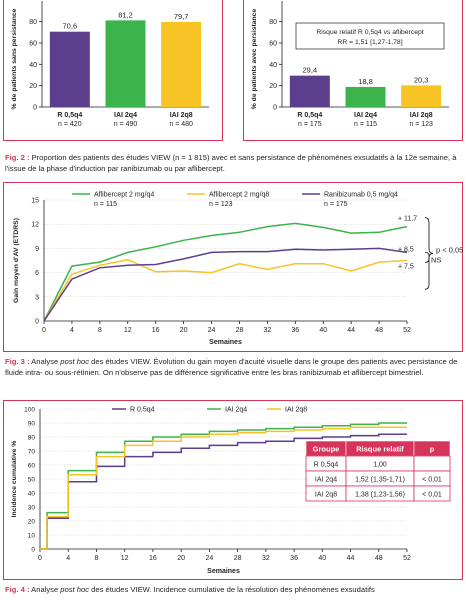 This screenshot has height=600, width=466. Describe the element at coordinates (361, 195) in the screenshot. I see `fig3-legend-label: Ranibizumab 0,5 mg/q4` at that location.